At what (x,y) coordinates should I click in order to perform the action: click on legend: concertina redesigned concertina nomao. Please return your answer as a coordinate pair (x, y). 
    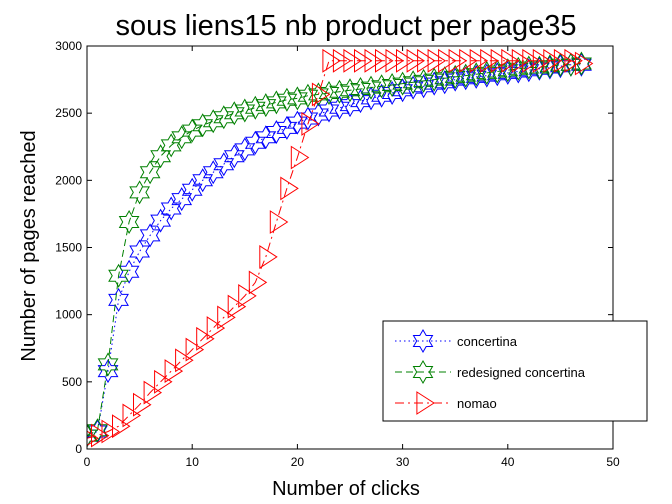
    Looking at the image, I should click on (515, 371).